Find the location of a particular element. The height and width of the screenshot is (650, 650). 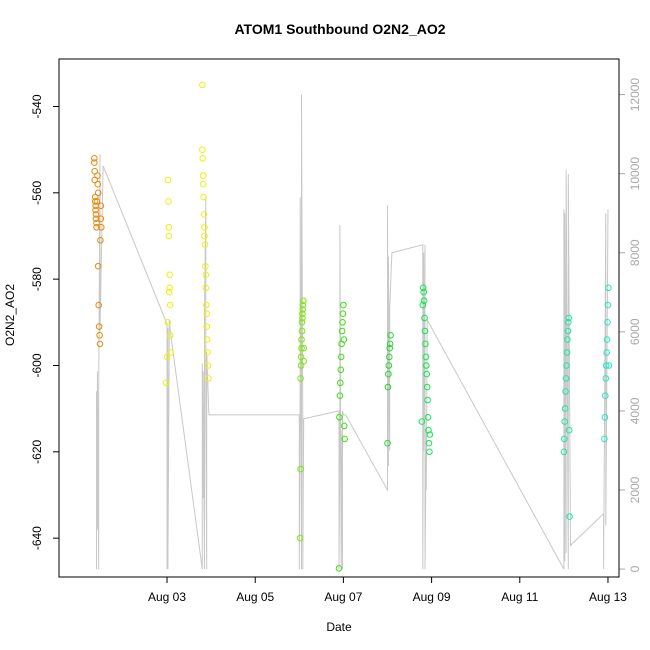

y2-tick-label: 10000 is located at coordinates (635, 174).